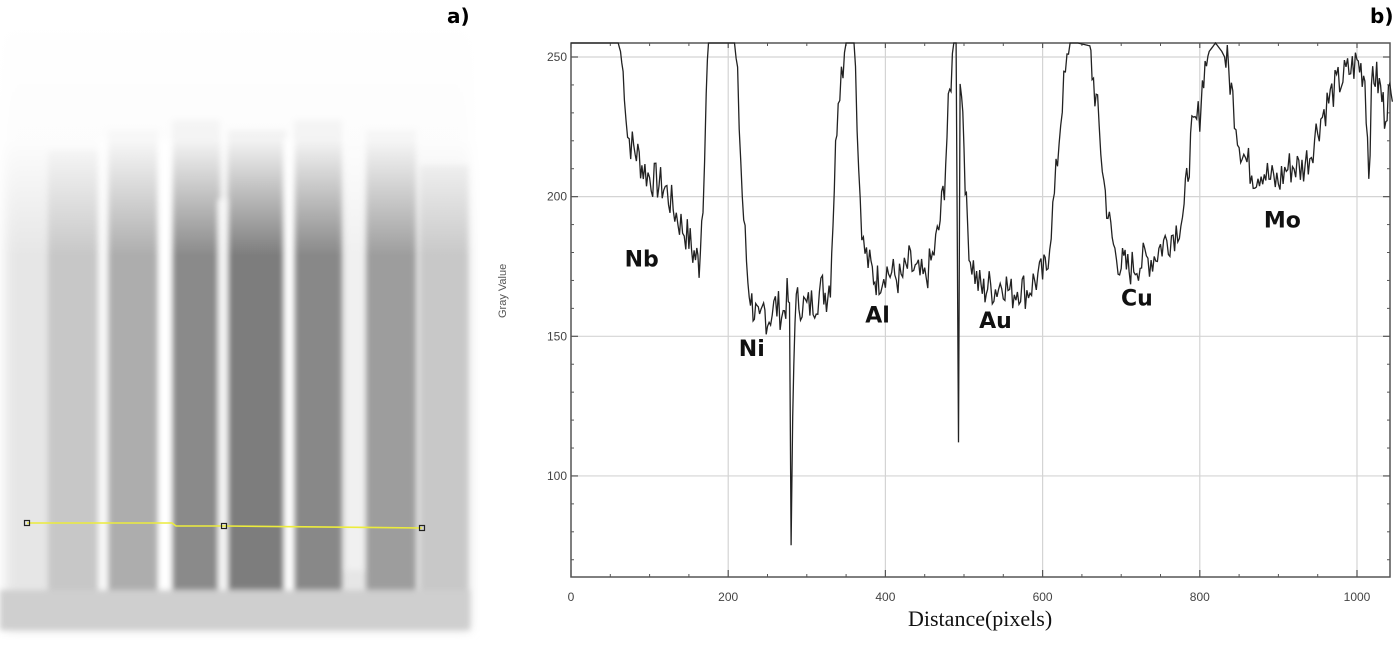  I want to click on profile-handle-start, so click(27, 523).